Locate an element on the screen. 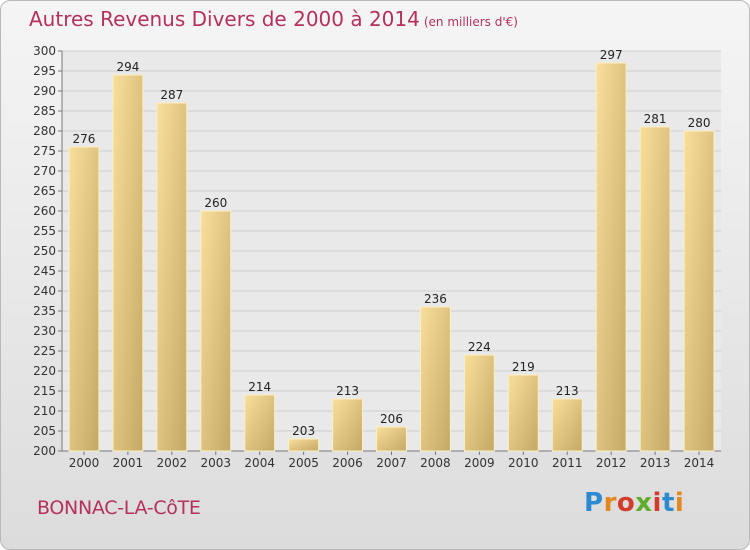 The height and width of the screenshot is (550, 750). y-tick-label: 215 is located at coordinates (44, 391).